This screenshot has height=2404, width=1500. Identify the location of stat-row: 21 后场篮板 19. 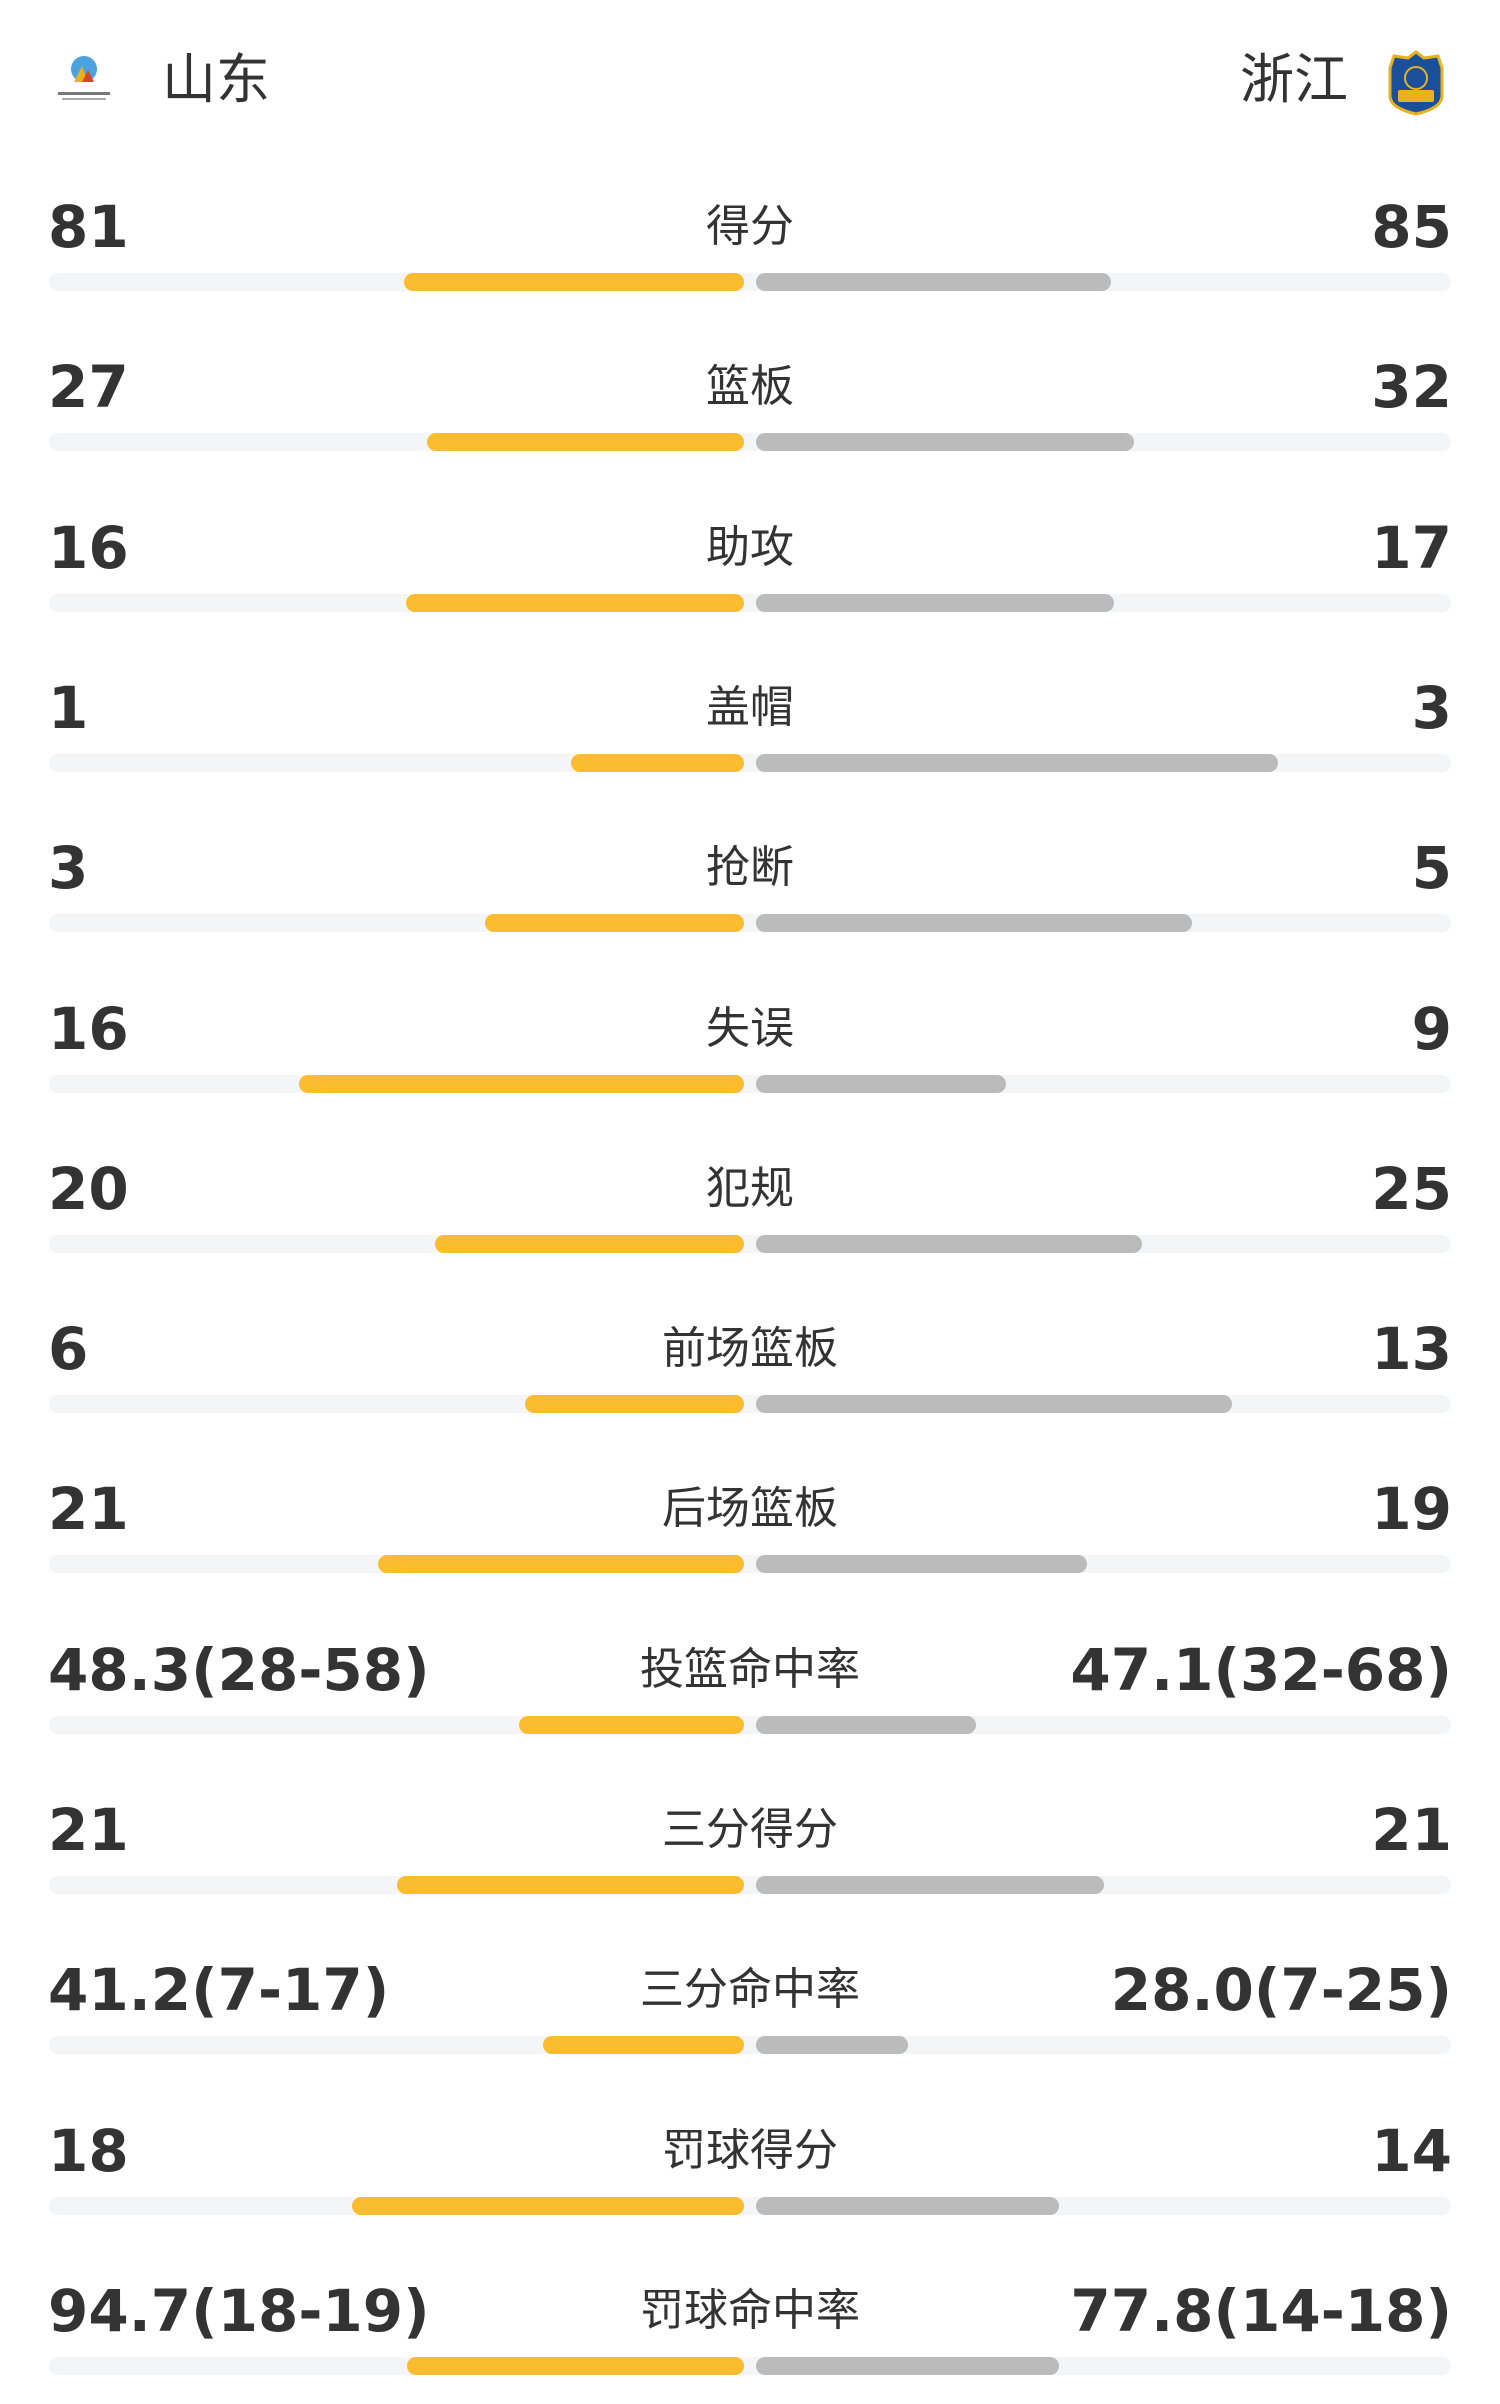
(750, 1522).